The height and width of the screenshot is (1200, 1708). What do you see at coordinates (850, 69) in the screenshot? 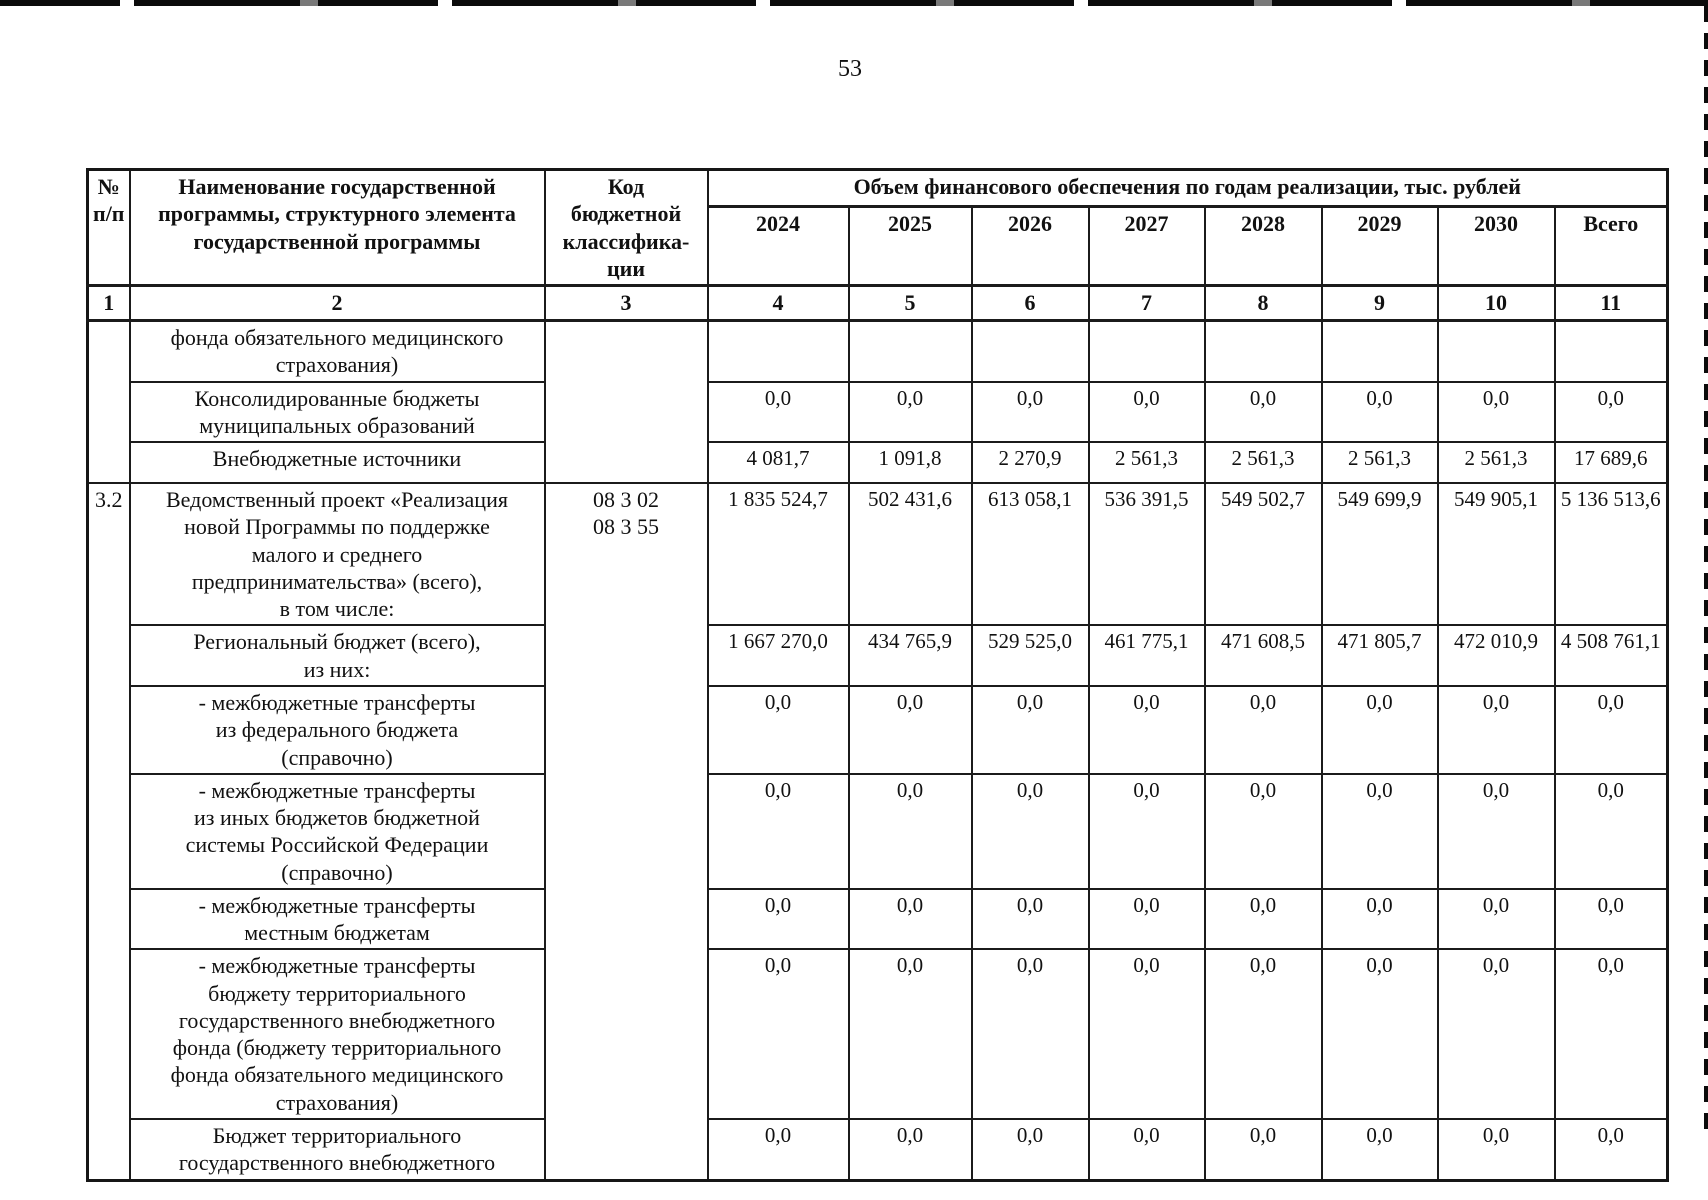
I see `page-number: 53` at bounding box center [850, 69].